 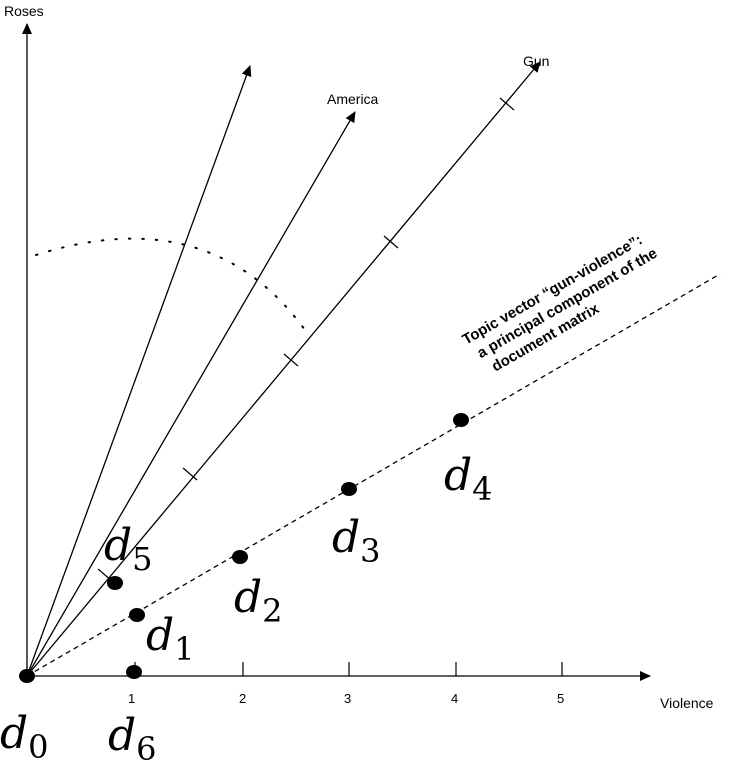 What do you see at coordinates (240, 557) in the screenshot?
I see `point-d2` at bounding box center [240, 557].